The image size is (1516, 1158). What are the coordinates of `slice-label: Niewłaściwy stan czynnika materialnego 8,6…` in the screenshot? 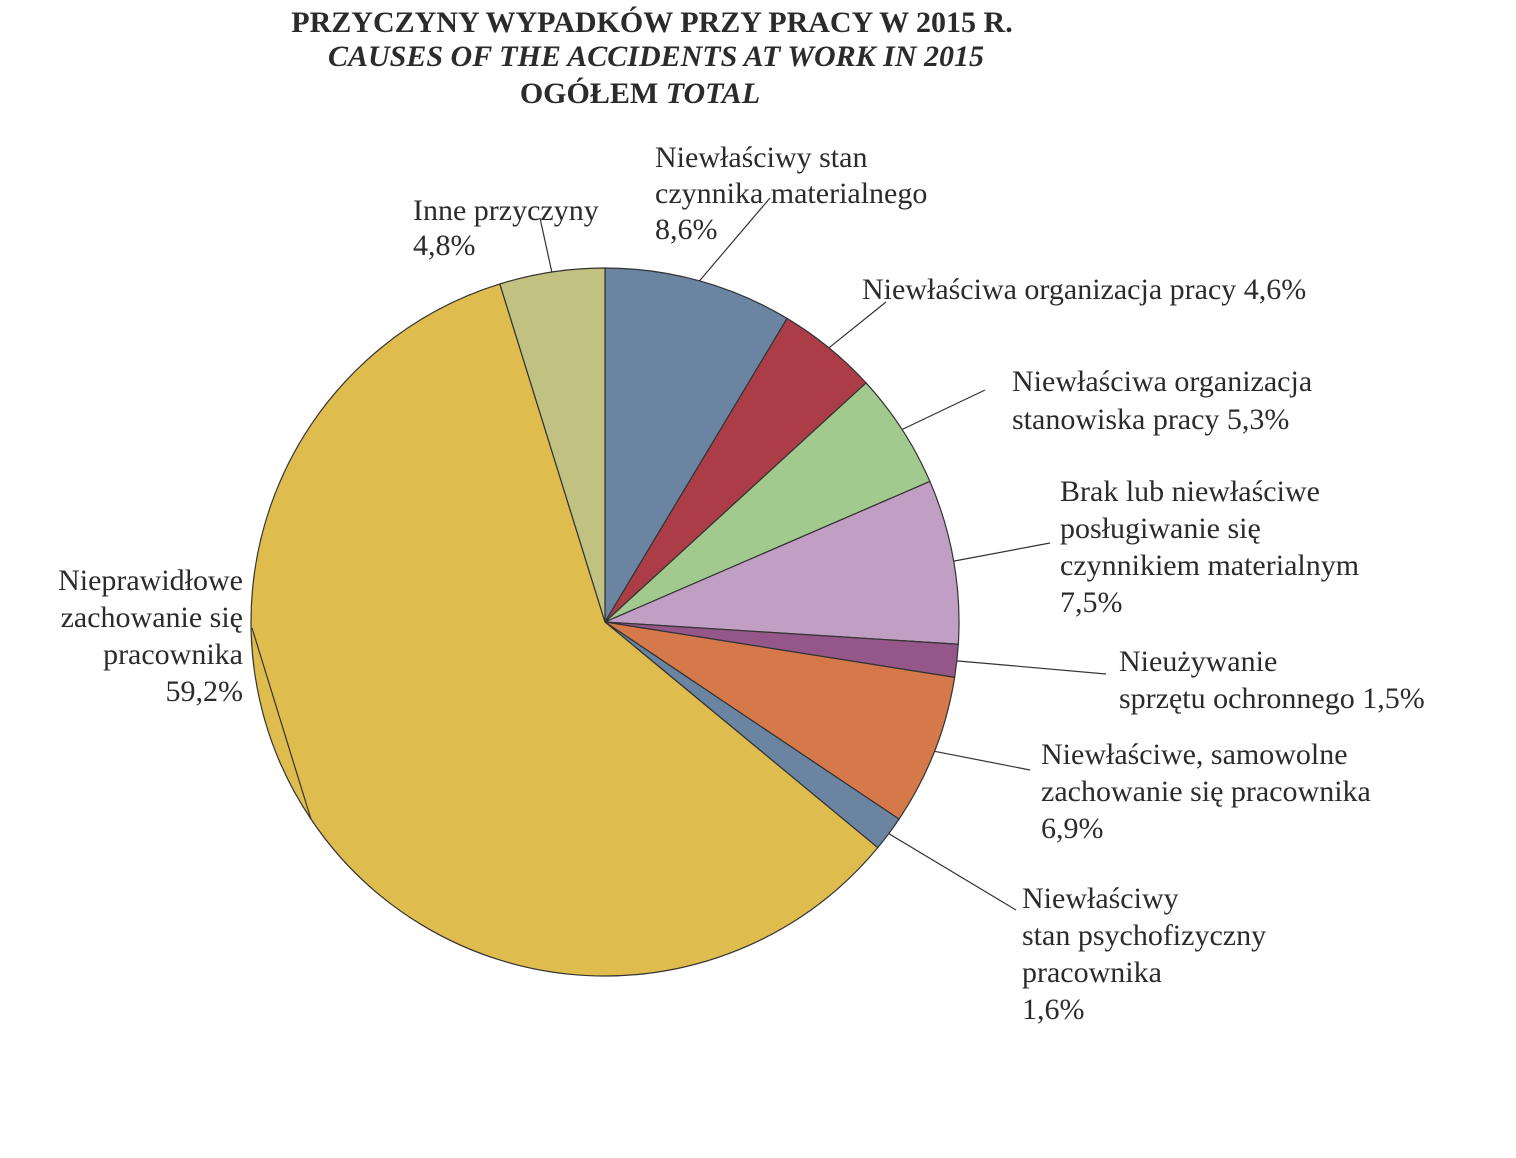 It's located at (791, 193).